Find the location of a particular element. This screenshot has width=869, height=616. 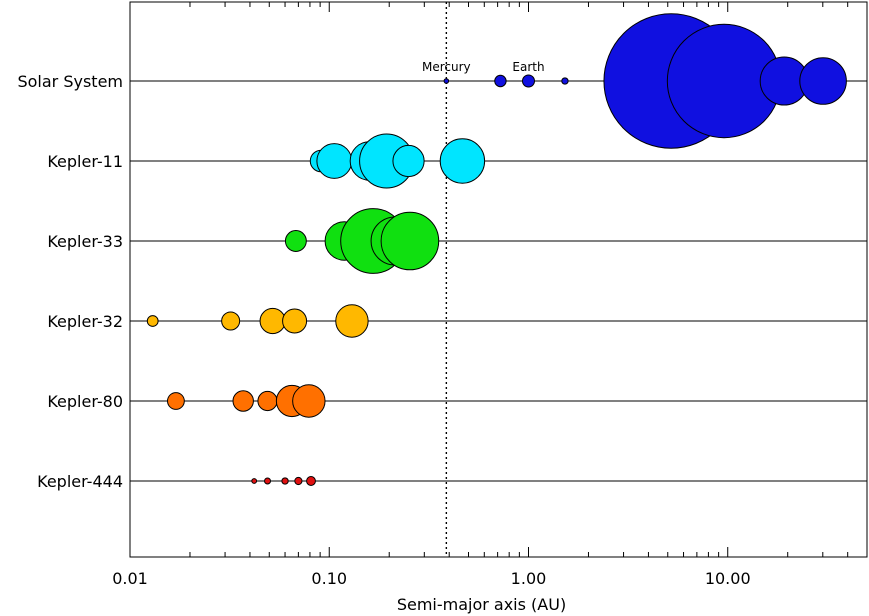

system-label-kepler-11: Kepler-11 is located at coordinates (85, 161).